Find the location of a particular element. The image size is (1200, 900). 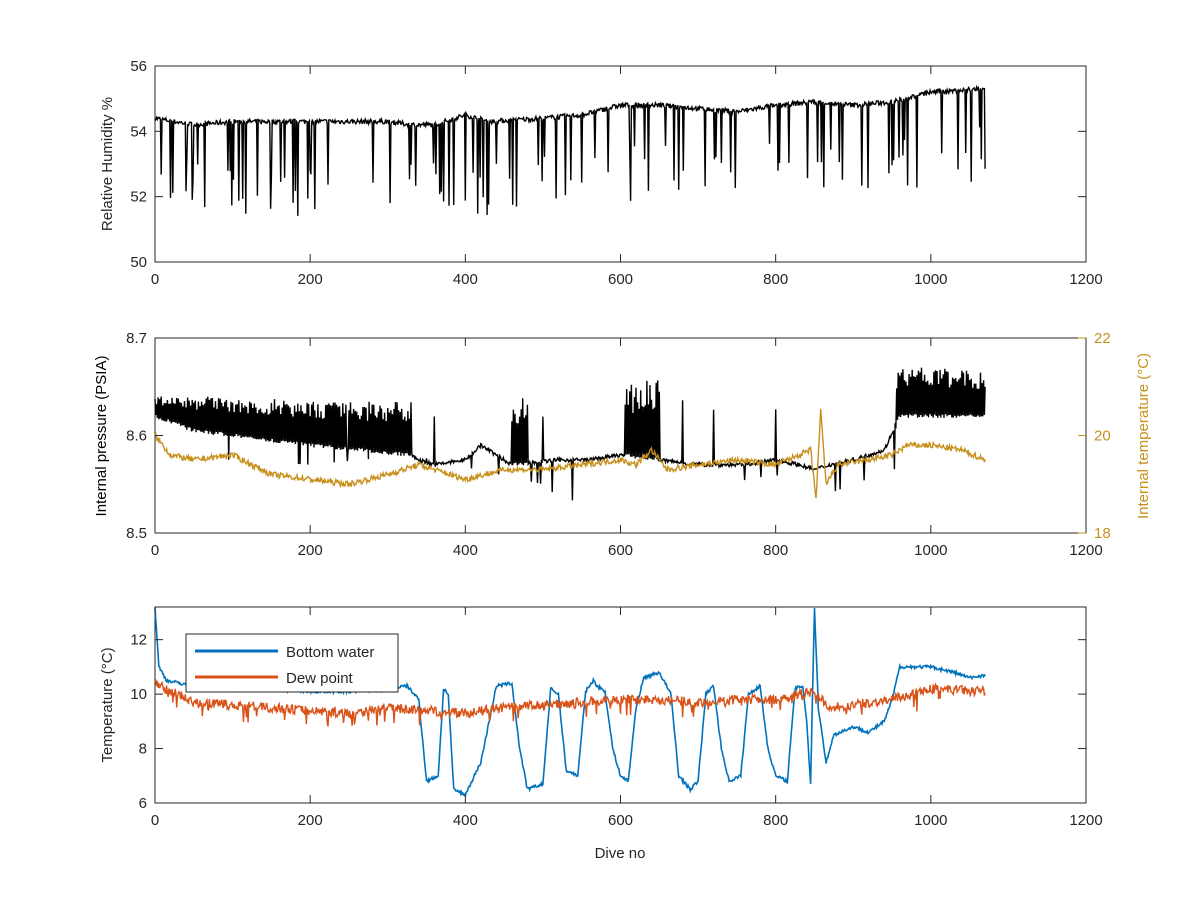

dew-point-series-line is located at coordinates (570, 702).